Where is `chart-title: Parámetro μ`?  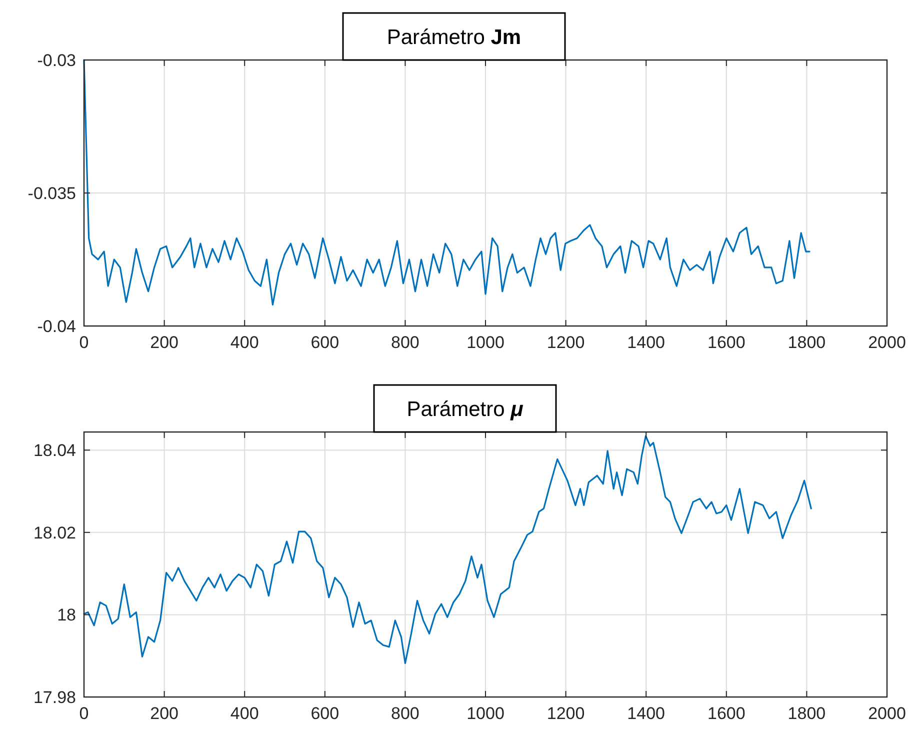
chart-title: Parámetro μ is located at coordinates (465, 409).